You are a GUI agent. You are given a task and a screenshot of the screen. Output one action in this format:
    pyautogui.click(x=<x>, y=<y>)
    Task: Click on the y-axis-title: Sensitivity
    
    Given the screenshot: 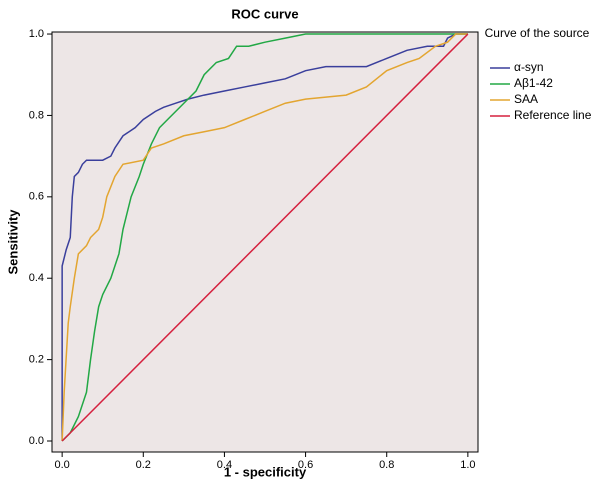 What is the action you would take?
    pyautogui.click(x=12, y=242)
    